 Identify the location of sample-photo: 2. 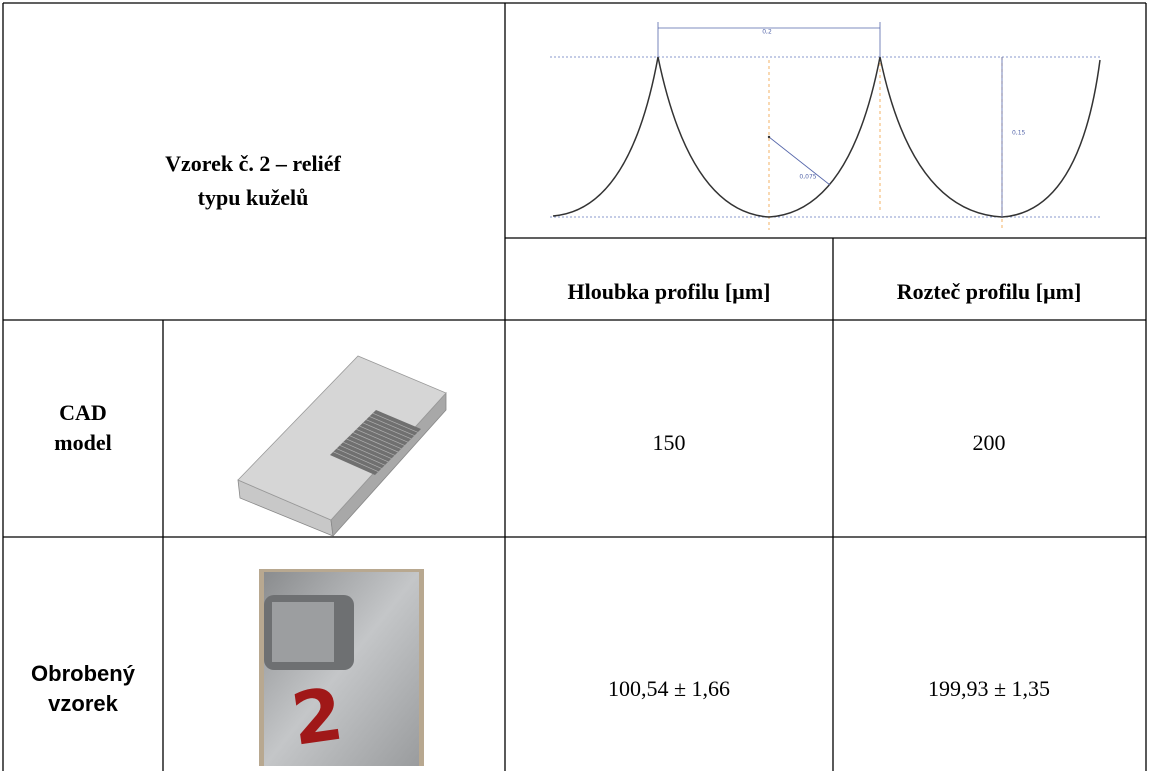
(341, 667).